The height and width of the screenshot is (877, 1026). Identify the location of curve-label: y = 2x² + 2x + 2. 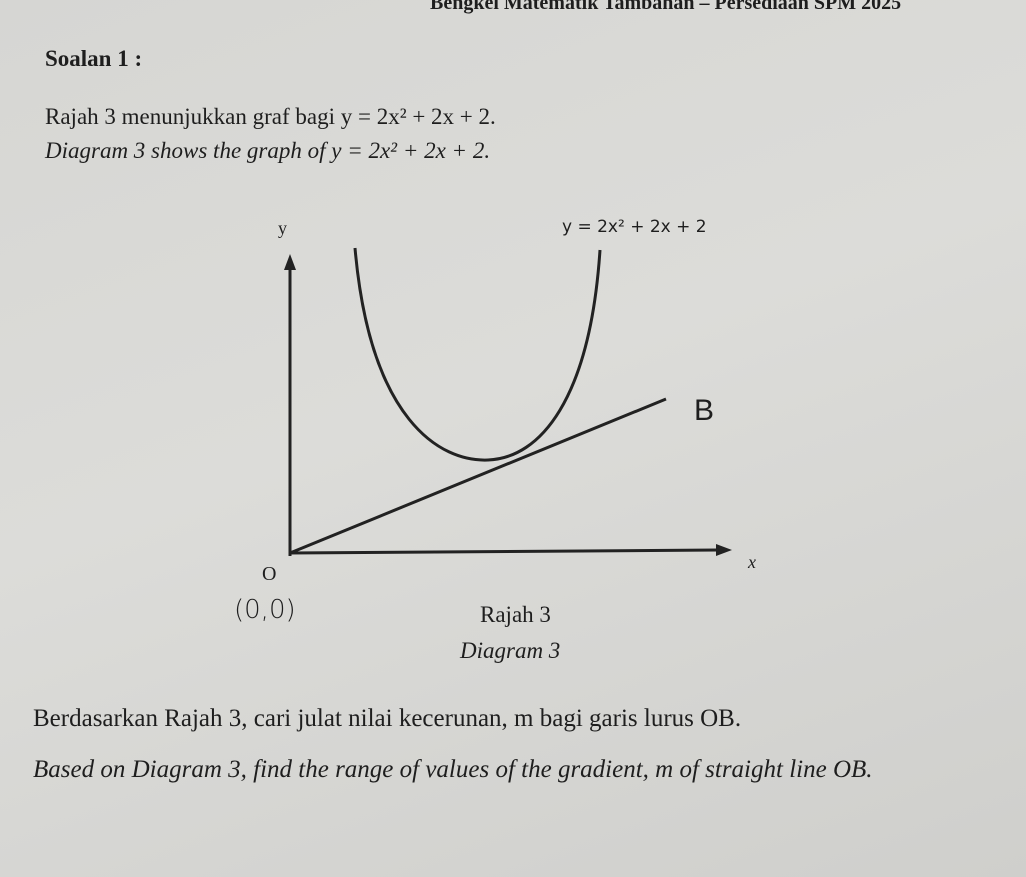
(634, 227).